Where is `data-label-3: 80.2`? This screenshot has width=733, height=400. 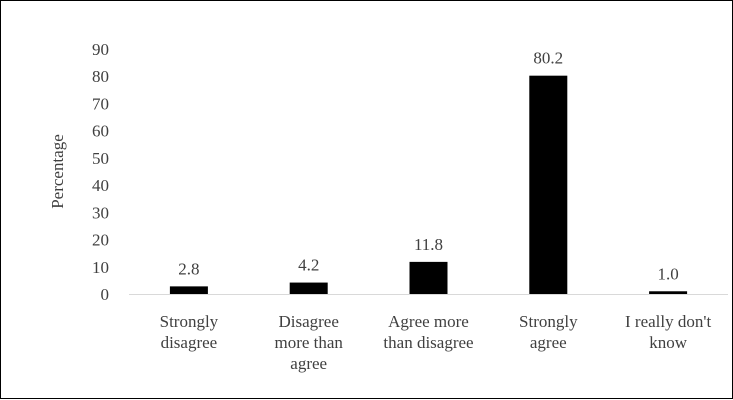 data-label-3: 80.2 is located at coordinates (548, 58).